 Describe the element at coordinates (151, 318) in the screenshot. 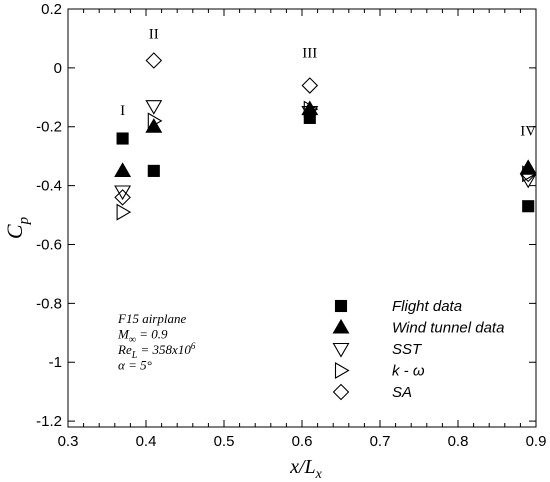

I see `annotation-line: F15 airplane` at that location.